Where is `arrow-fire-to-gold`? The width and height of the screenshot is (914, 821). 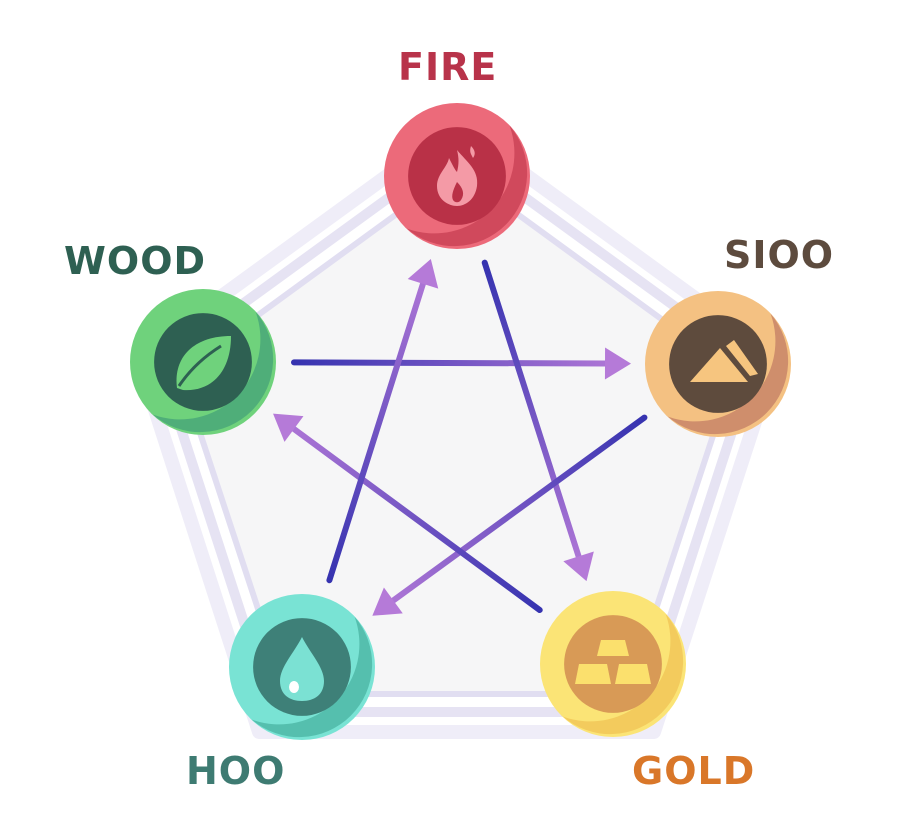
arrow-fire-to-gold is located at coordinates (531, 409).